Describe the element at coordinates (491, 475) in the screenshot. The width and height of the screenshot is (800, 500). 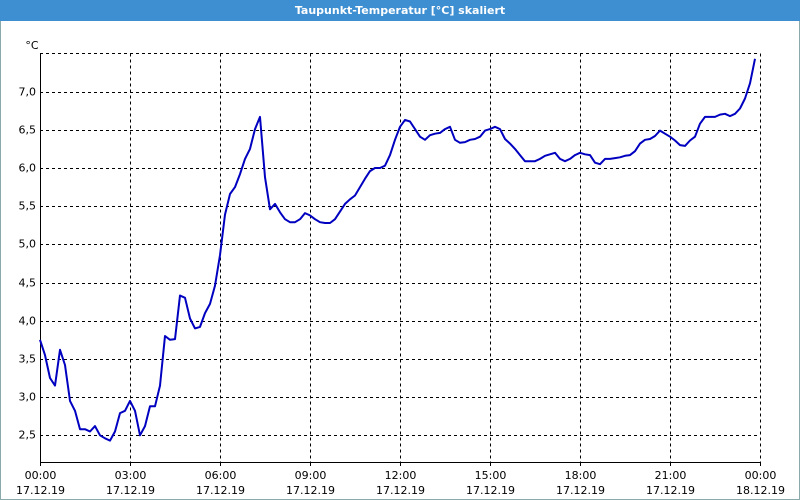
I see `x-tick-label: 15:00` at that location.